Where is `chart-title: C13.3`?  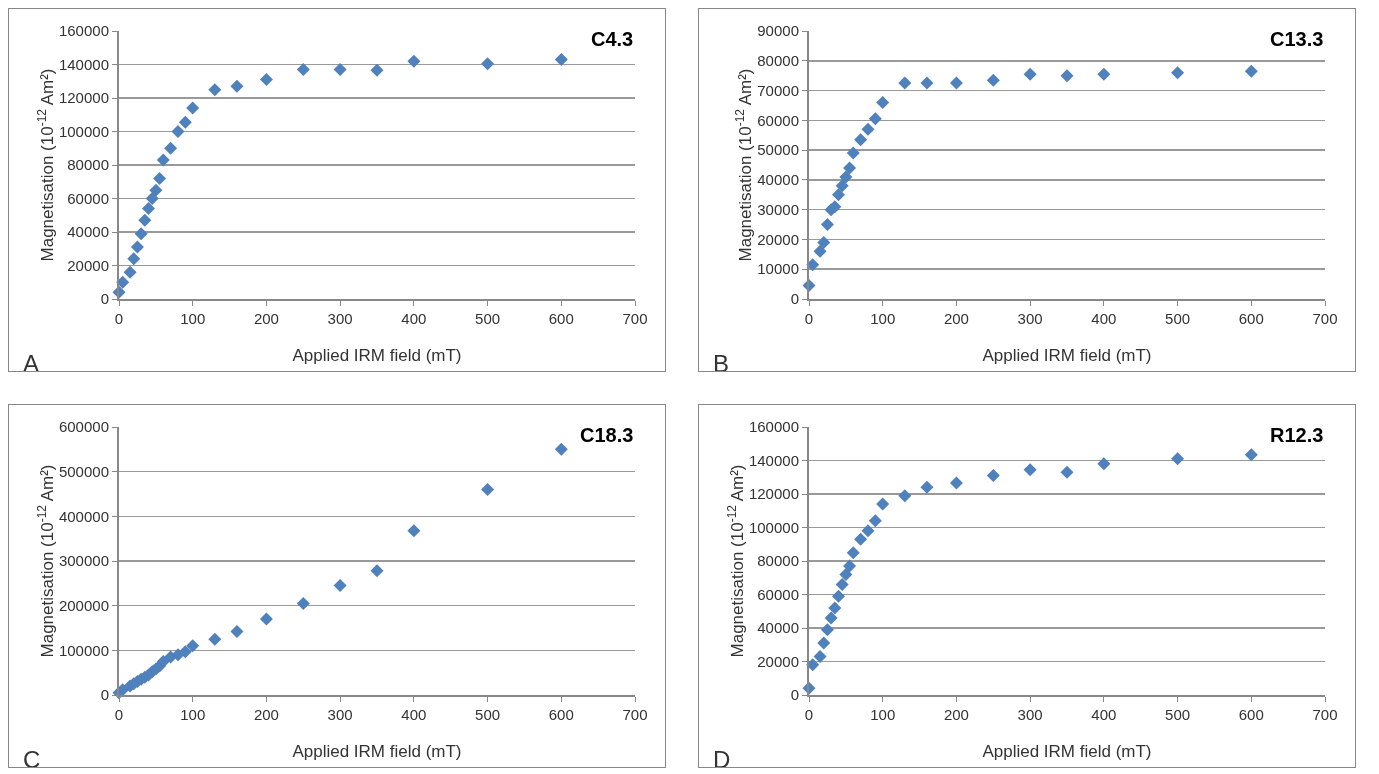
chart-title: C13.3 is located at coordinates (1297, 39).